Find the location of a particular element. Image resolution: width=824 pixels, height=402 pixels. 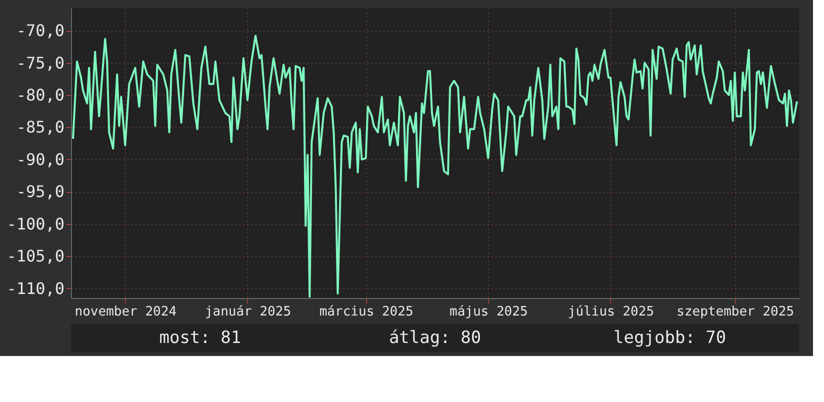

y-tick-label: -75,0 is located at coordinates (40, 62).